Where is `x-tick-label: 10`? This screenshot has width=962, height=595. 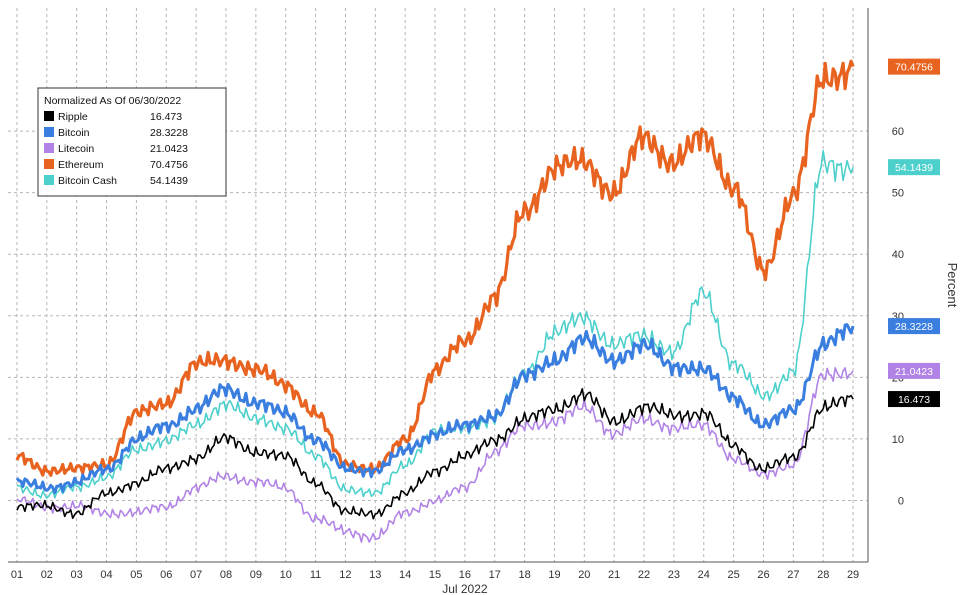
x-tick-label: 10 is located at coordinates (286, 575).